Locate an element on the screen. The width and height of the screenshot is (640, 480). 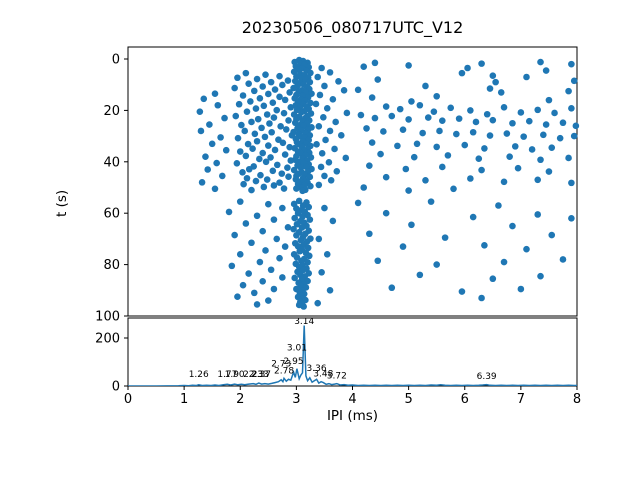
peak-label: 2.37 is located at coordinates (261, 375).